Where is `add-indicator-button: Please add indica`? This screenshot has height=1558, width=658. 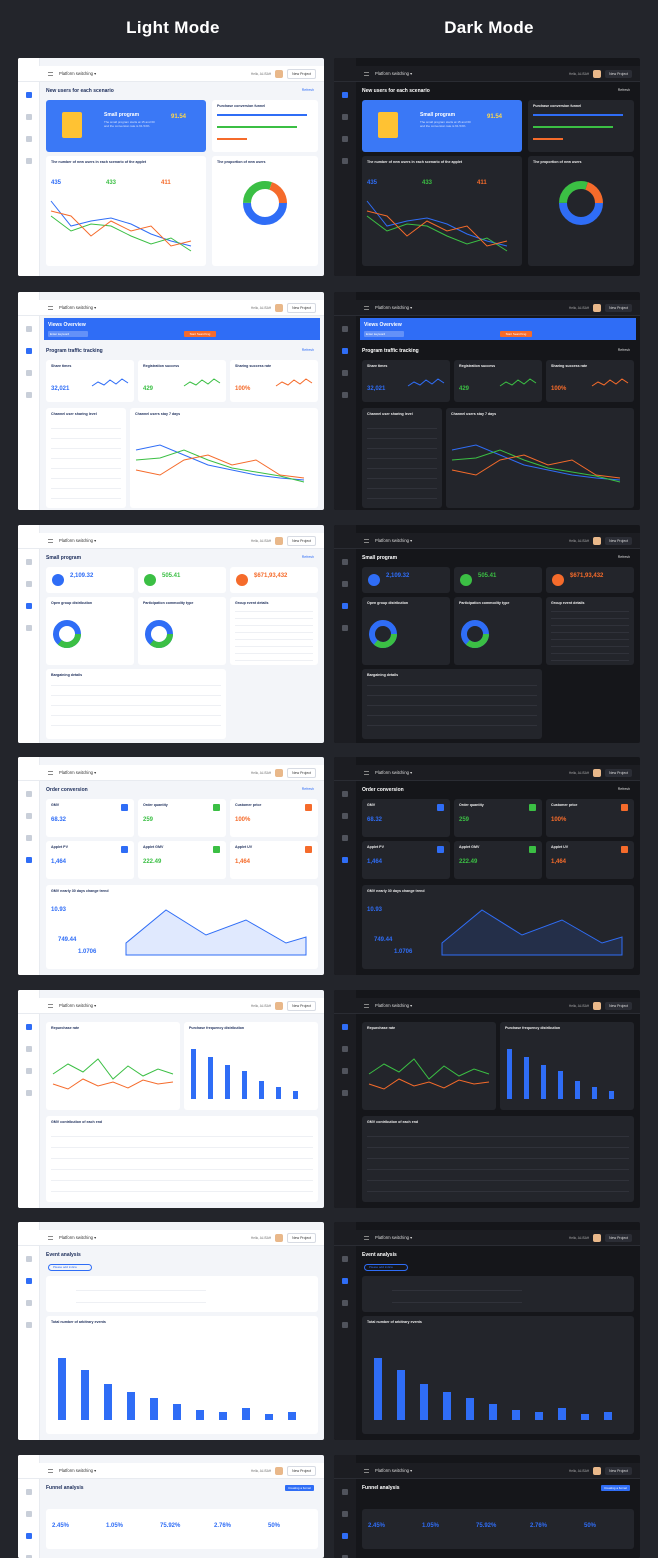
add-indicator-button: Please add indica is located at coordinates (70, 1267).